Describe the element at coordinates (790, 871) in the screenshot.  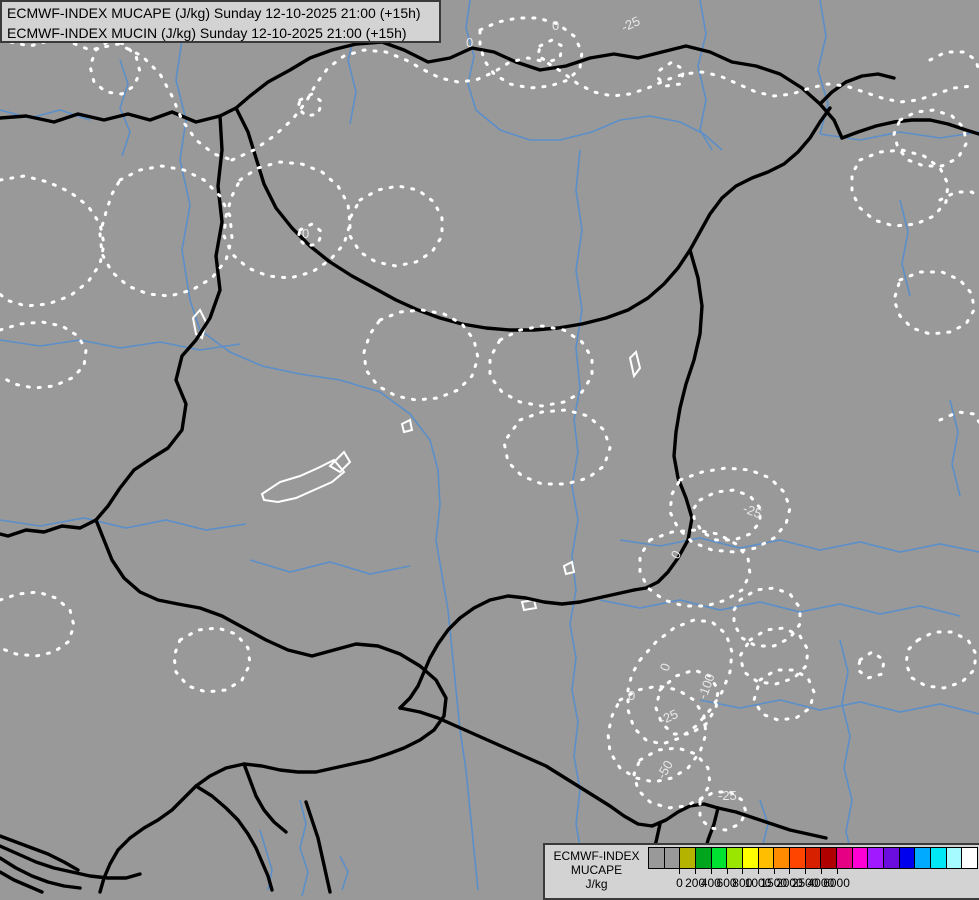
I see `colorbar-tick-2000` at that location.